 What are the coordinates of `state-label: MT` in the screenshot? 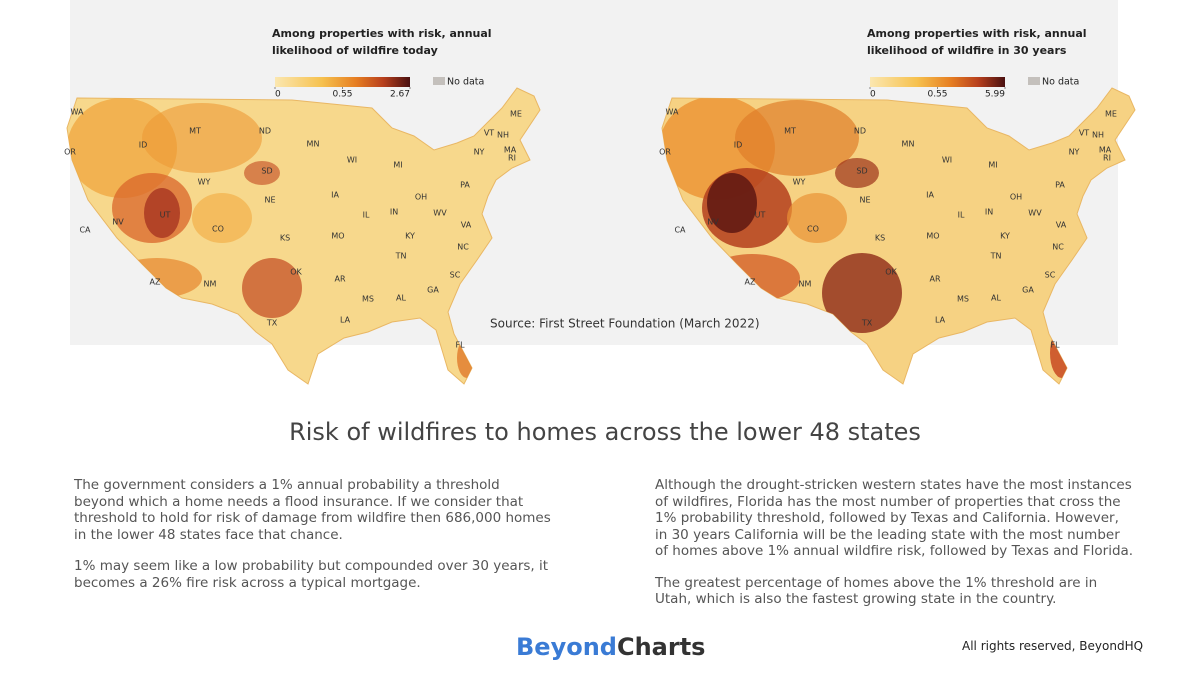 It's located at (790, 131).